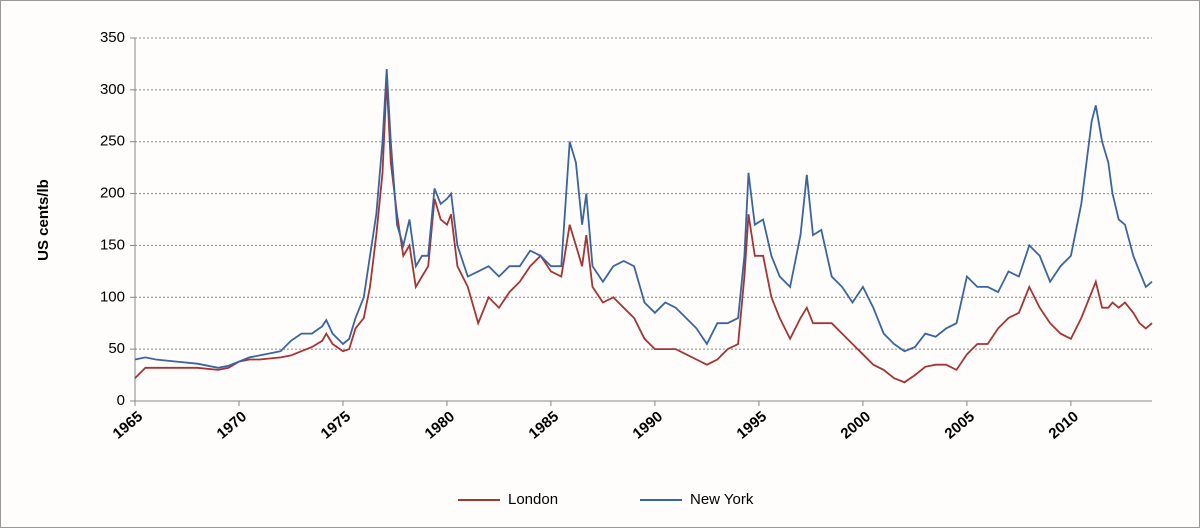 This screenshot has width=1200, height=528. I want to click on legend-label: New York, so click(722, 499).